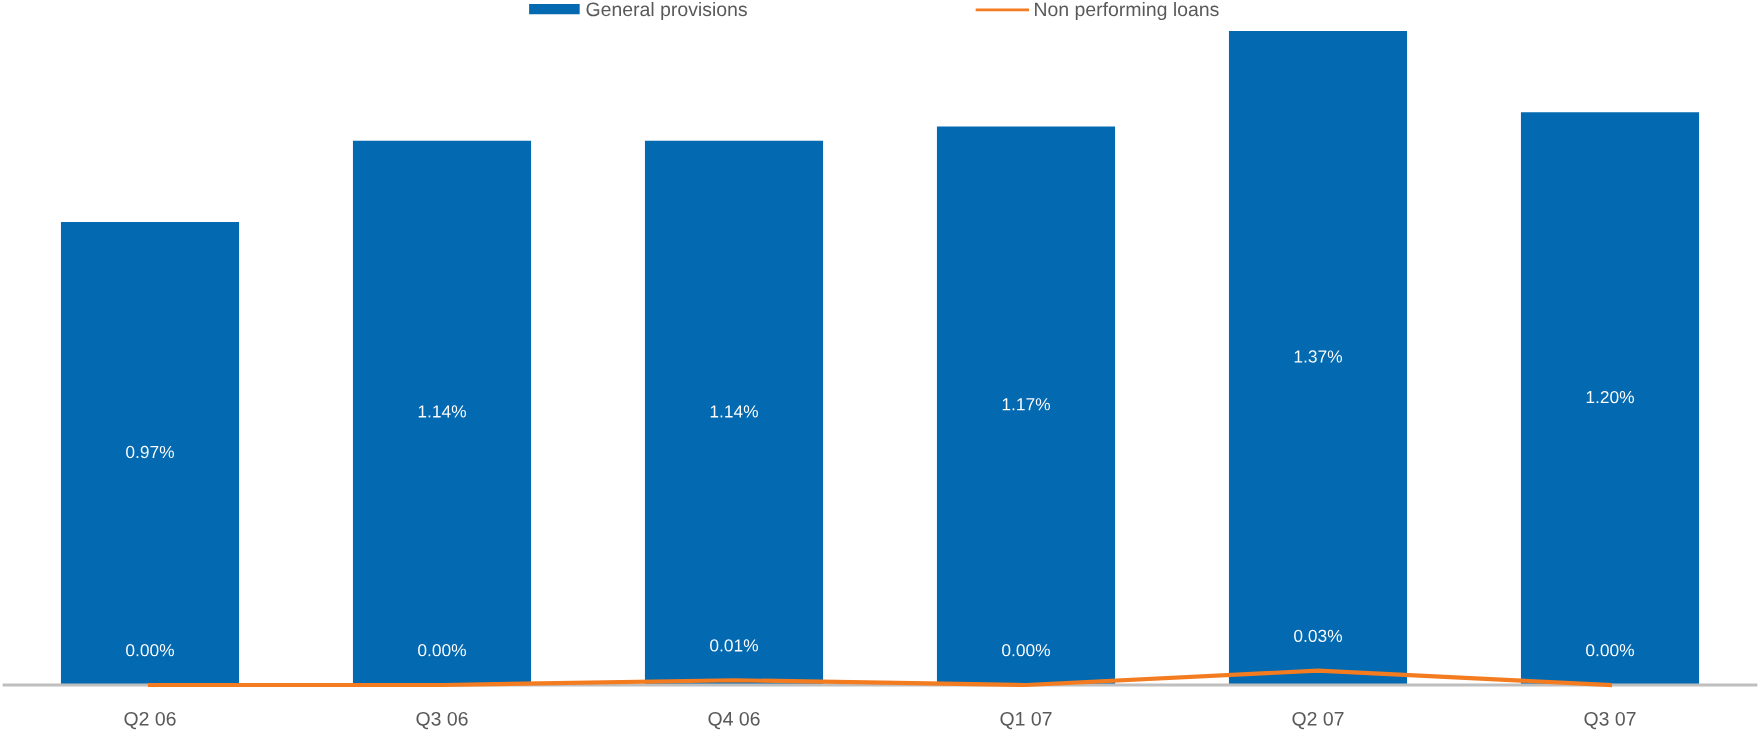 Image resolution: width=1759 pixels, height=736 pixels. I want to click on x-tick-label: Q3 07, so click(1610, 720).